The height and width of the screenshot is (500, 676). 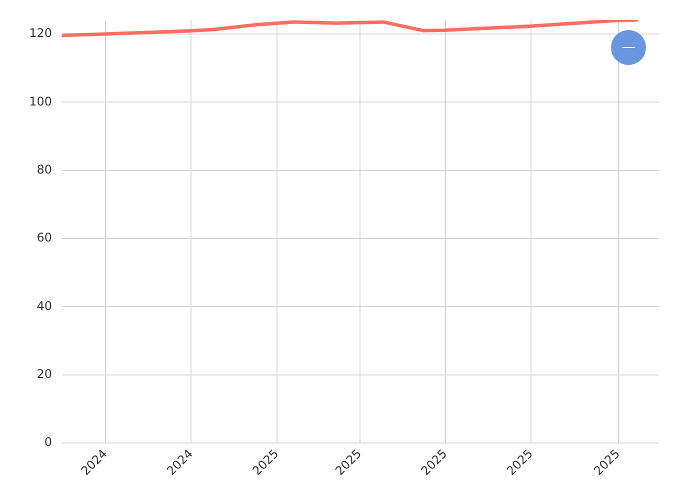 What do you see at coordinates (44, 169) in the screenshot?
I see `y-tick-label: 80` at bounding box center [44, 169].